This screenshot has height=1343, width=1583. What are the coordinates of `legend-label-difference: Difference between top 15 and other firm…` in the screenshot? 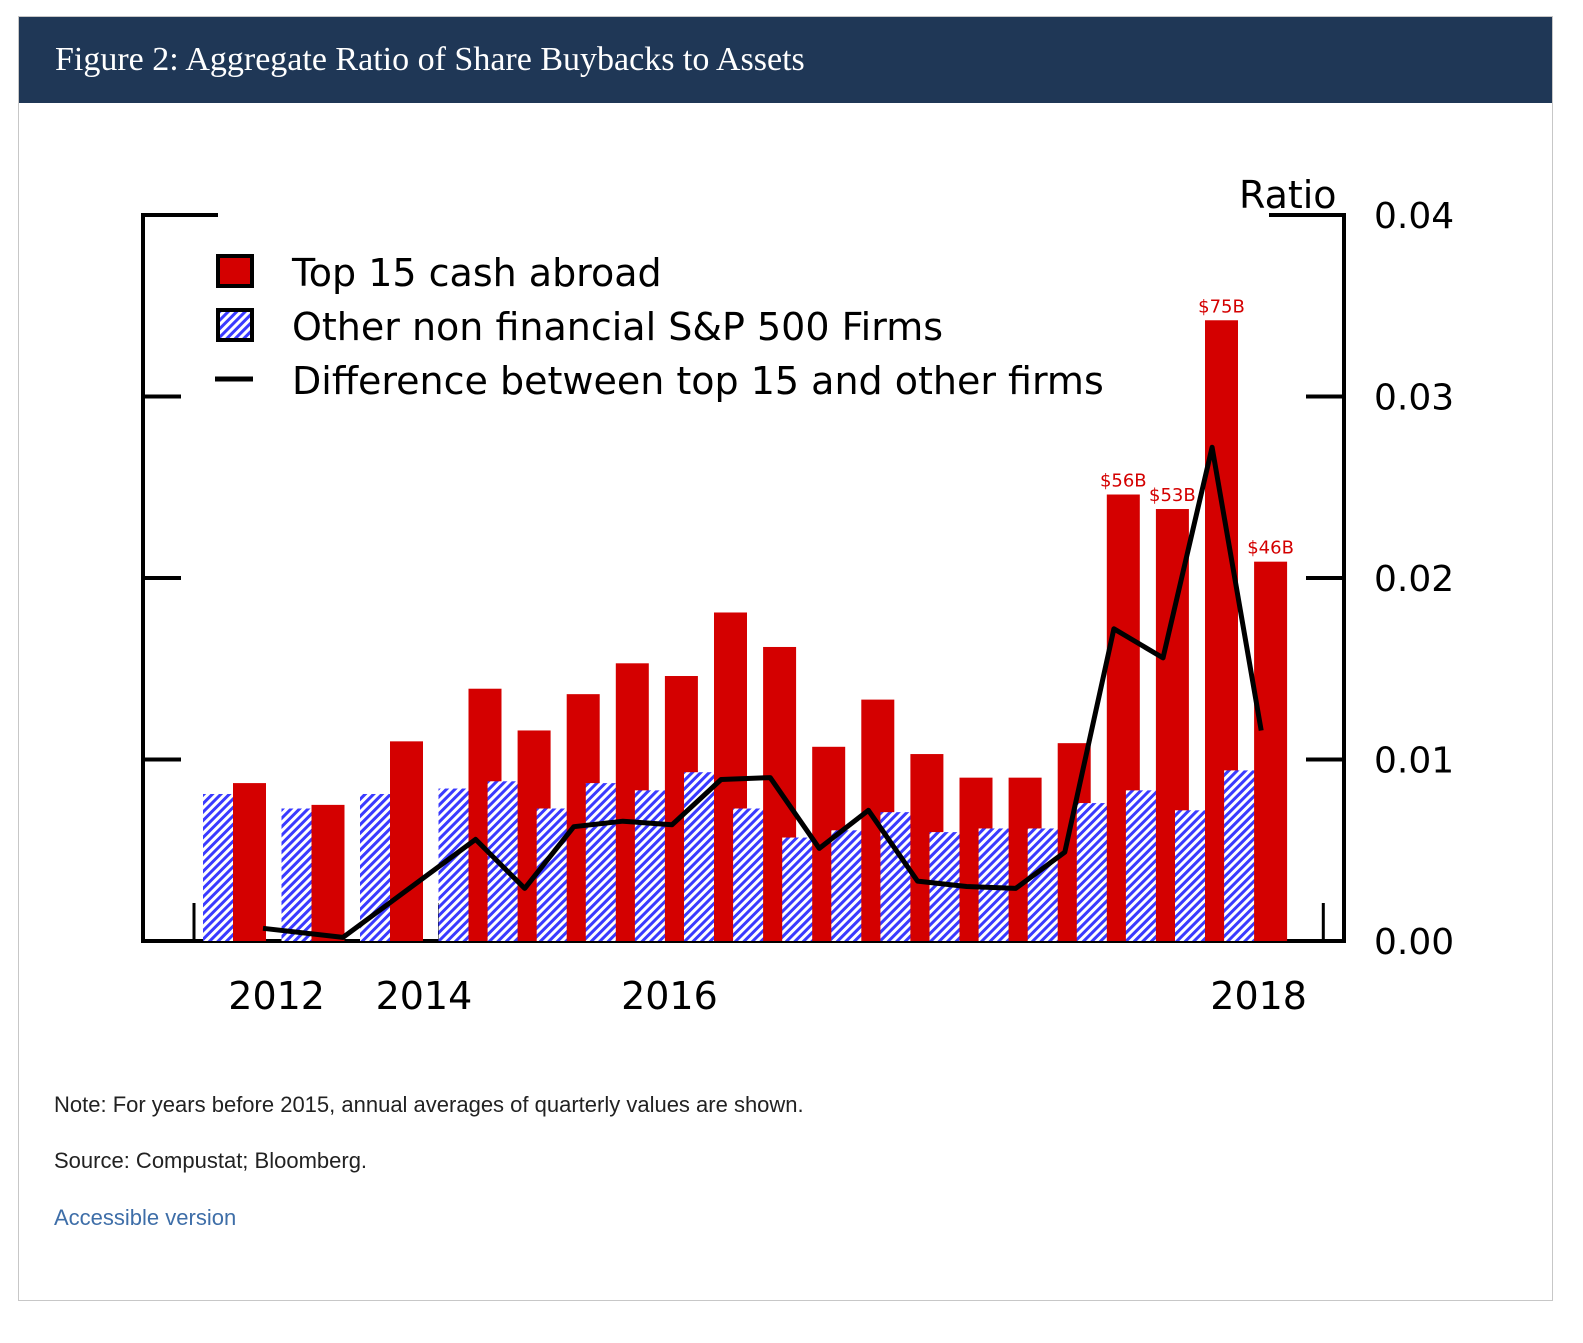 It's located at (698, 381).